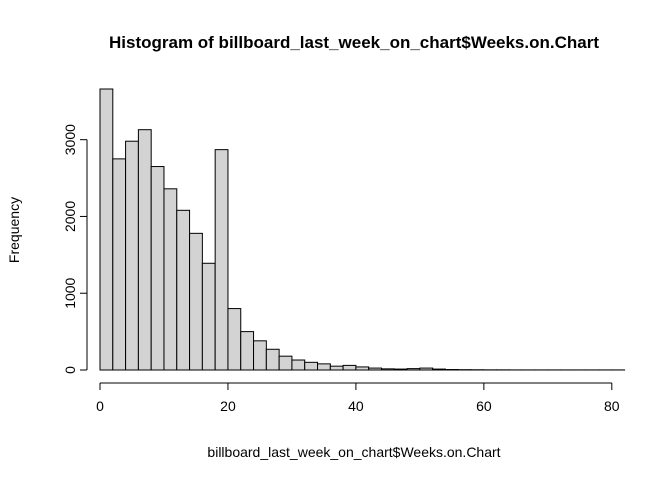  Describe the element at coordinates (228, 406) in the screenshot. I see `x-tick-label: 20` at that location.